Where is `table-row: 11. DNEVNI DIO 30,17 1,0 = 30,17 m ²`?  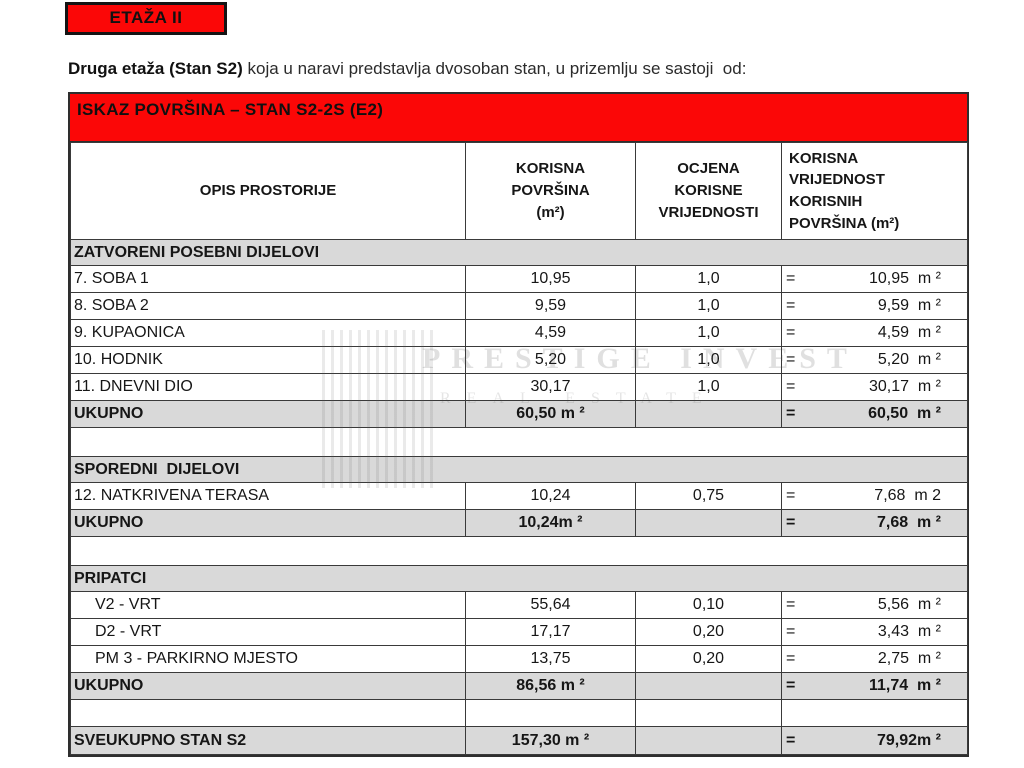 table-row: 11. DNEVNI DIO 30,17 1,0 = 30,17 m ² is located at coordinates (519, 387).